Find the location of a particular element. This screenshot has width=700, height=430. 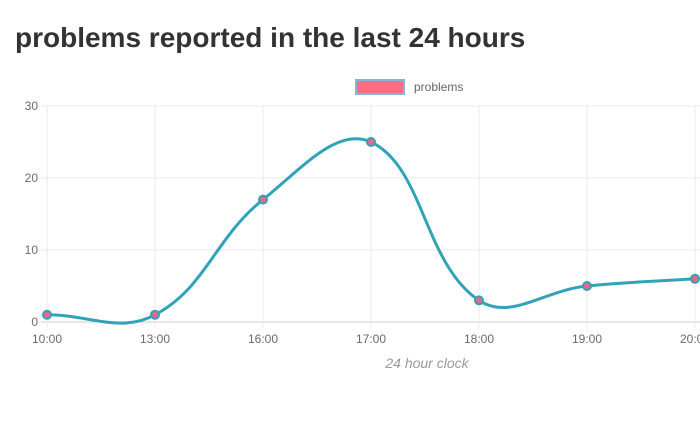

chart-title: problems reported in the last 24 hours is located at coordinates (270, 37).